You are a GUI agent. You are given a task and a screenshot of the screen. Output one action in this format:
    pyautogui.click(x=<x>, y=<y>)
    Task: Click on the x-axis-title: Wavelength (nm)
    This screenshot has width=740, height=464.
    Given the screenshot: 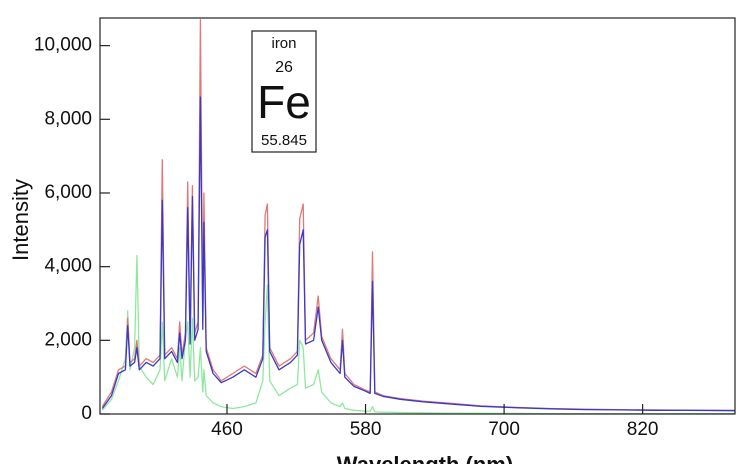 What is the action you would take?
    pyautogui.click(x=425, y=458)
    